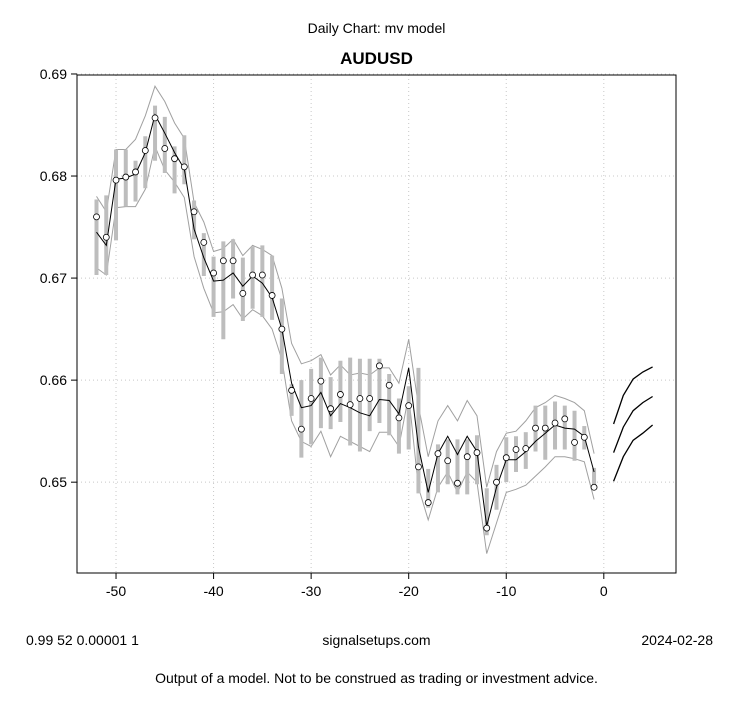 This screenshot has height=708, width=753. I want to click on y-tick-label: 0.67, so click(53, 278).